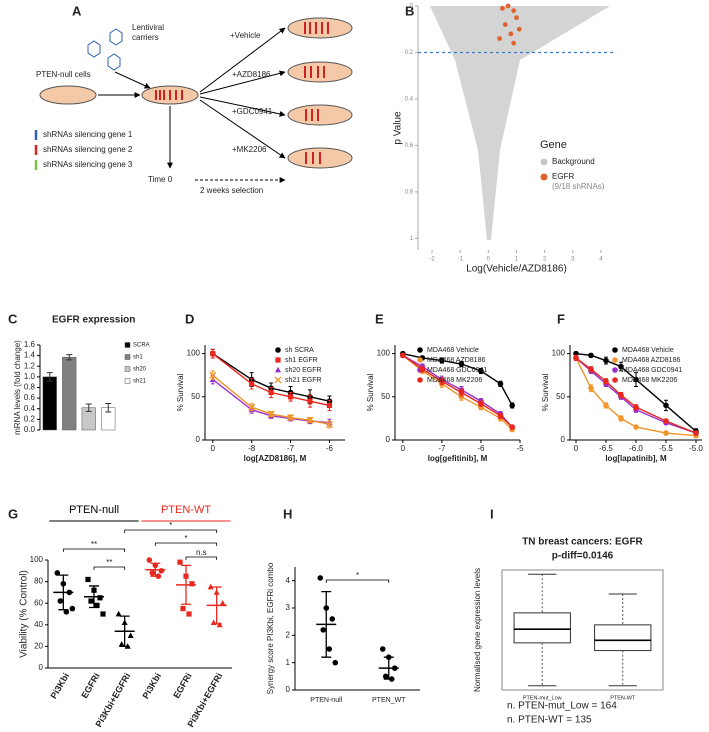 This screenshot has width=709, height=732. What do you see at coordinates (90, 685) in the screenshot?
I see `x-tick-label: EGFRi` at bounding box center [90, 685].